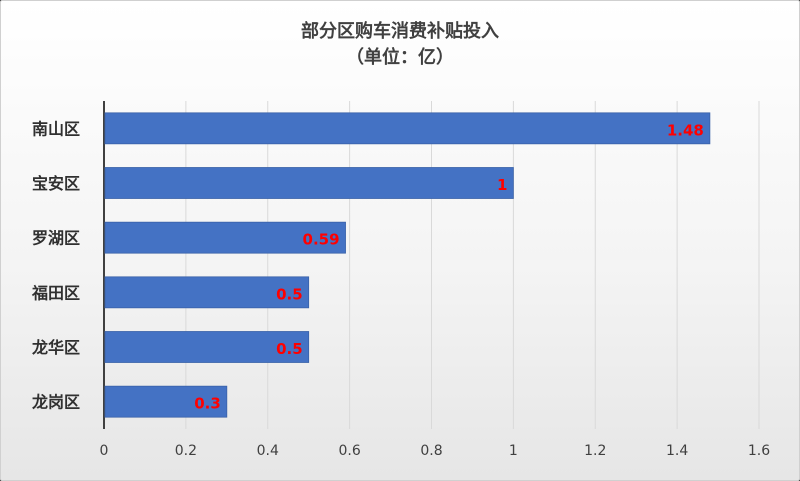  I want to click on x-tick-label: 1.4, so click(677, 451).